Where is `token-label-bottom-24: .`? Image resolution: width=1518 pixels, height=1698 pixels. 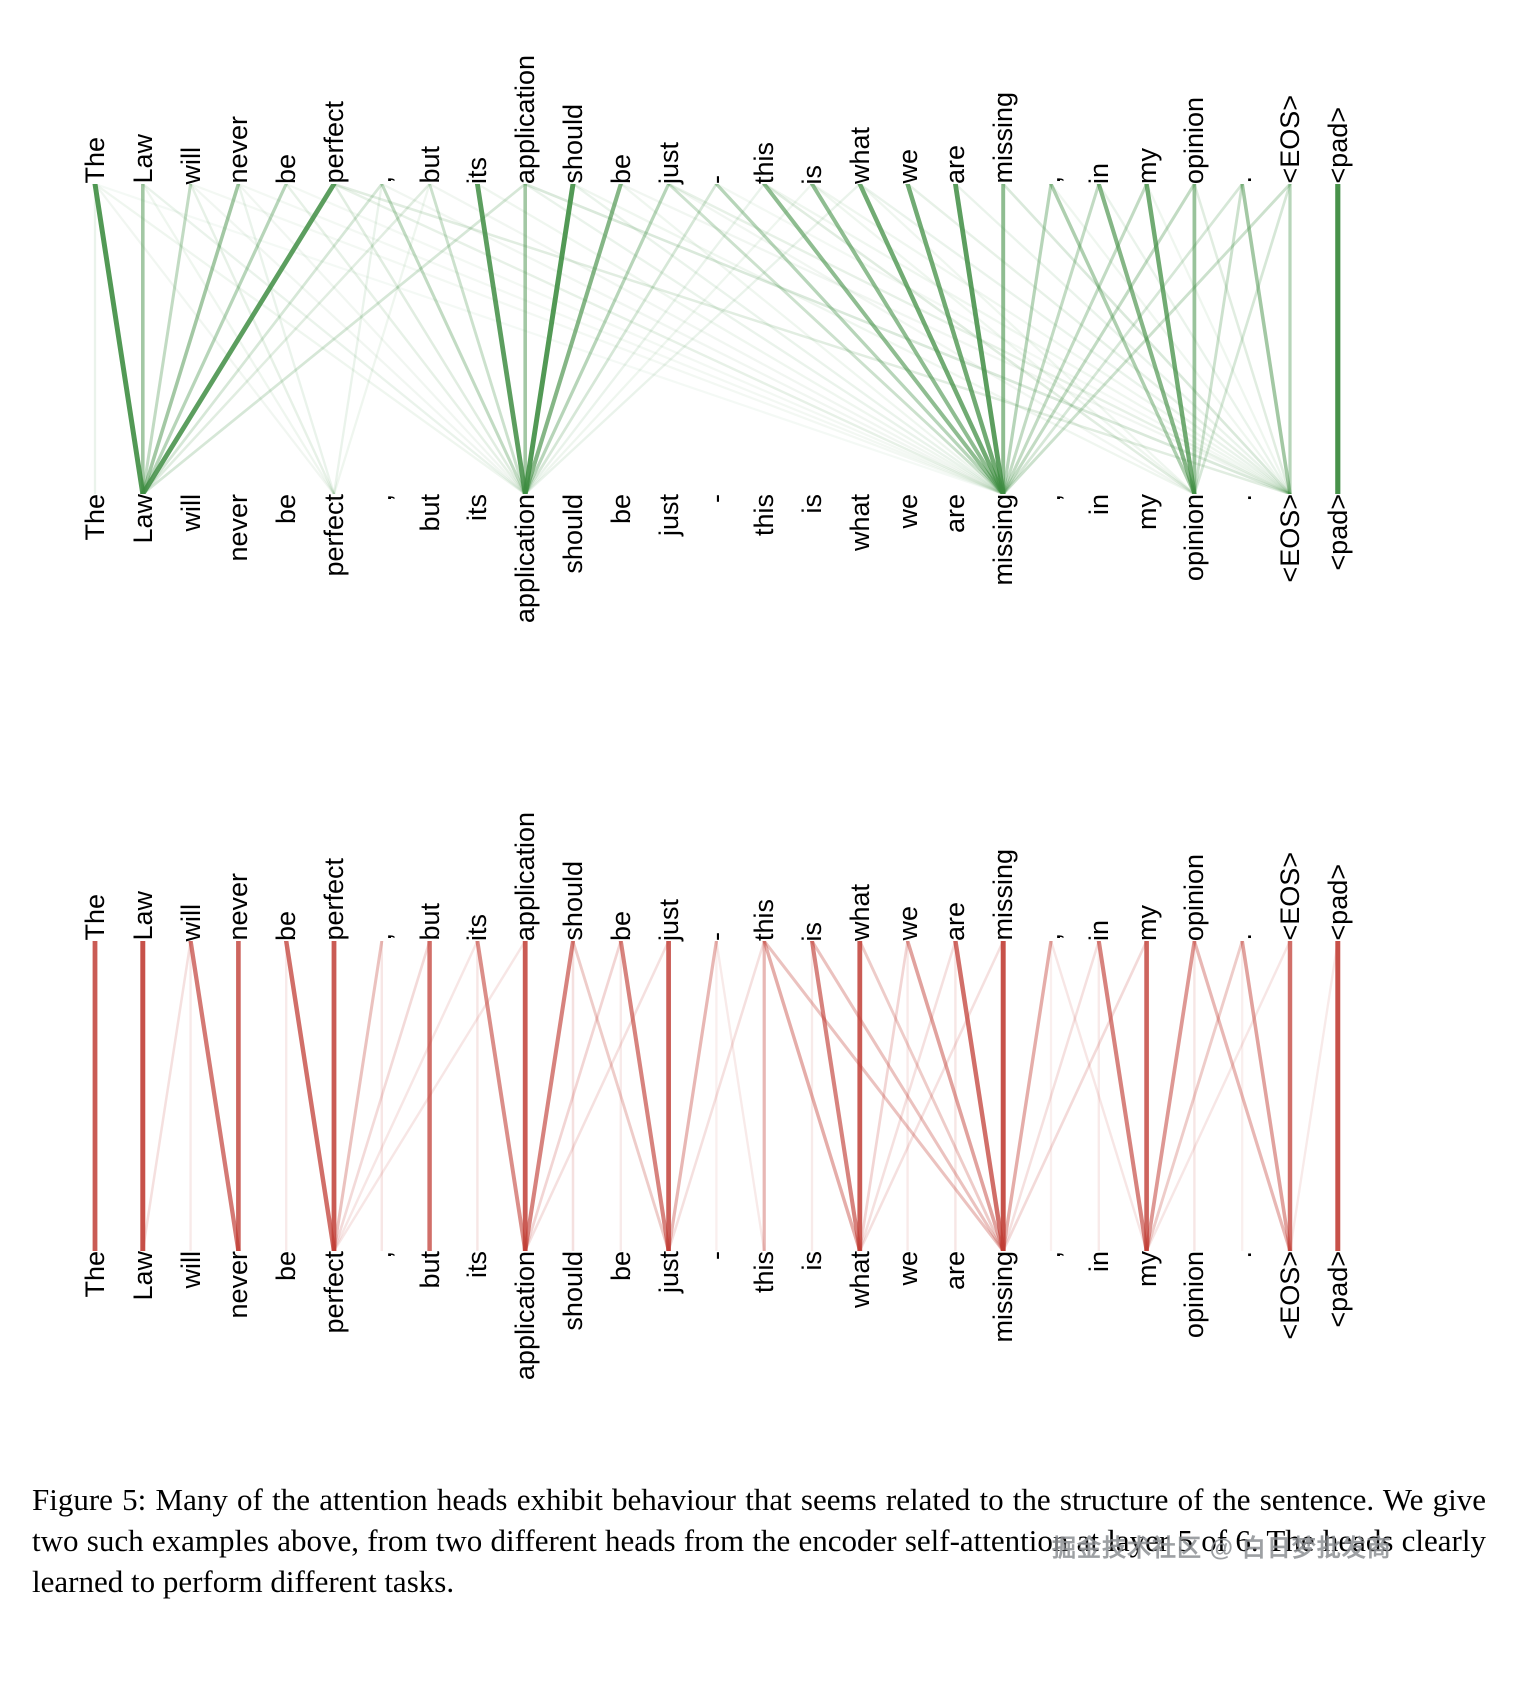 token-label-bottom-24: . is located at coordinates (1242, 498).